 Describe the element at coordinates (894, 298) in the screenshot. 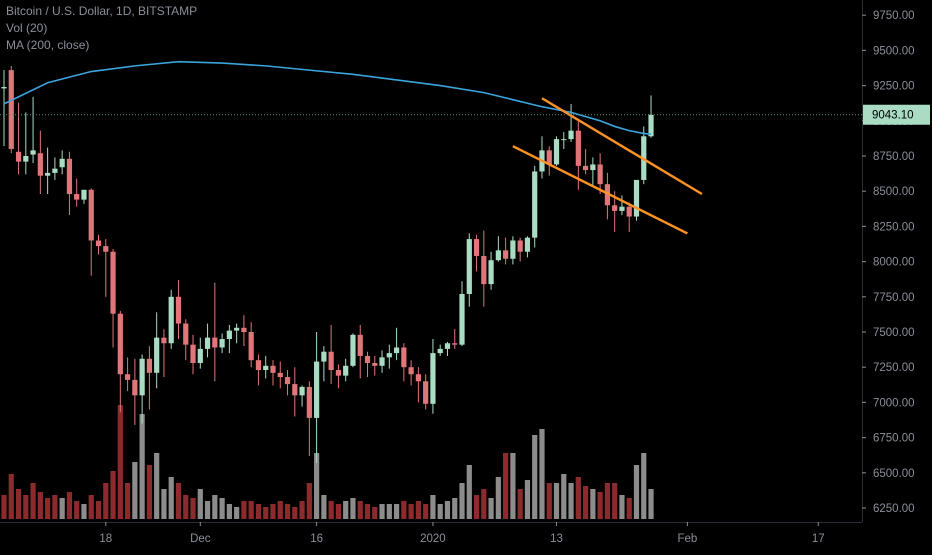

I see `price-tick-label: 7750.00` at that location.